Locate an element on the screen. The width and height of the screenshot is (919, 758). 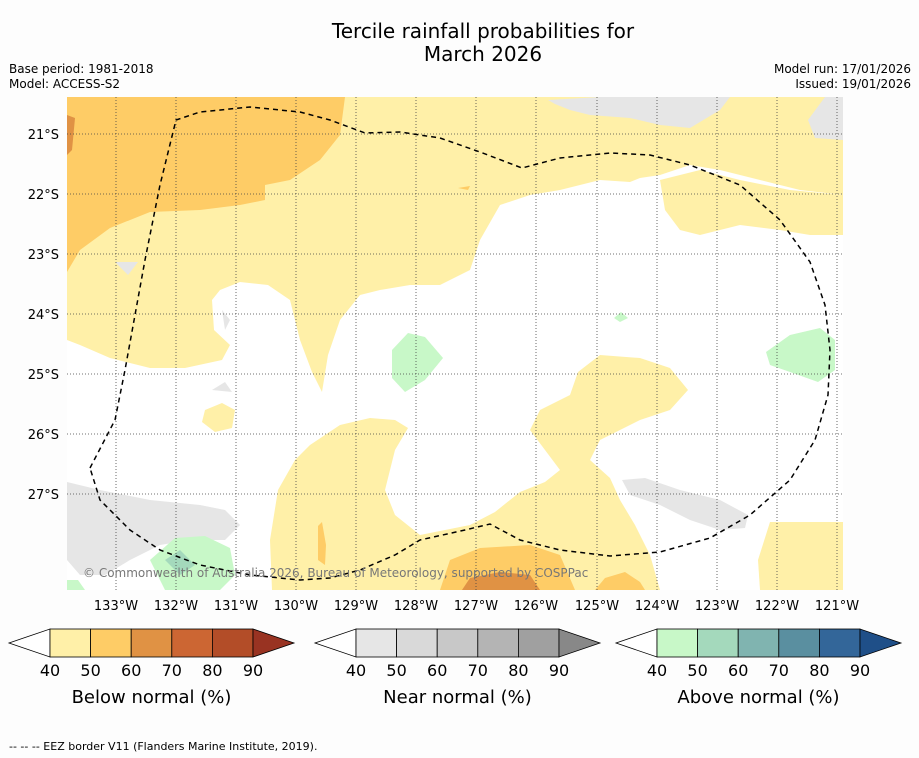
near-normal-patch-mid is located at coordinates (222, 387).